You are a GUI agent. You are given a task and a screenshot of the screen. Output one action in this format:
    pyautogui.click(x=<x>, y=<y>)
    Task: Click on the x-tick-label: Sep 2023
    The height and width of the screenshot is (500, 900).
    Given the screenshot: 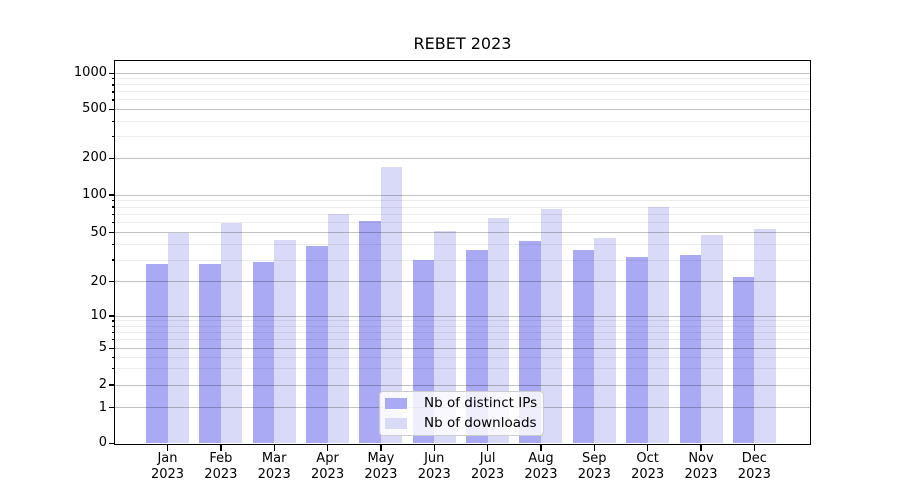 What is the action you would take?
    pyautogui.click(x=594, y=467)
    